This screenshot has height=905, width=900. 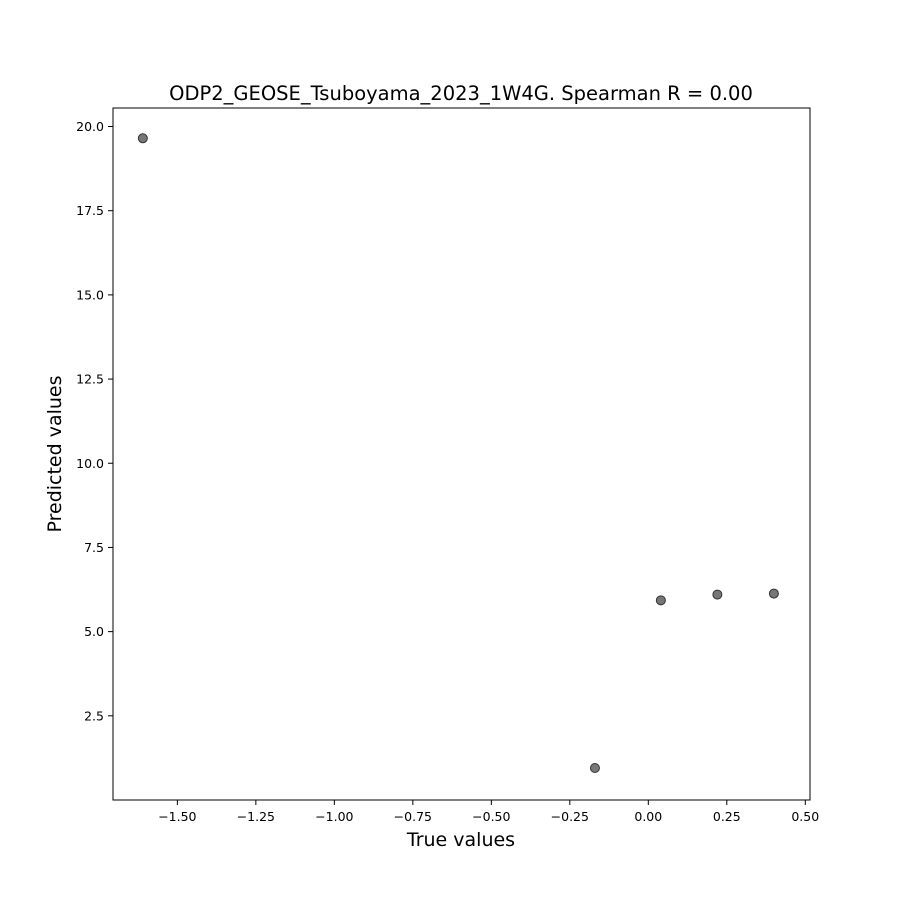 What do you see at coordinates (55, 453) in the screenshot?
I see `y-axis-label: Predicted values` at bounding box center [55, 453].